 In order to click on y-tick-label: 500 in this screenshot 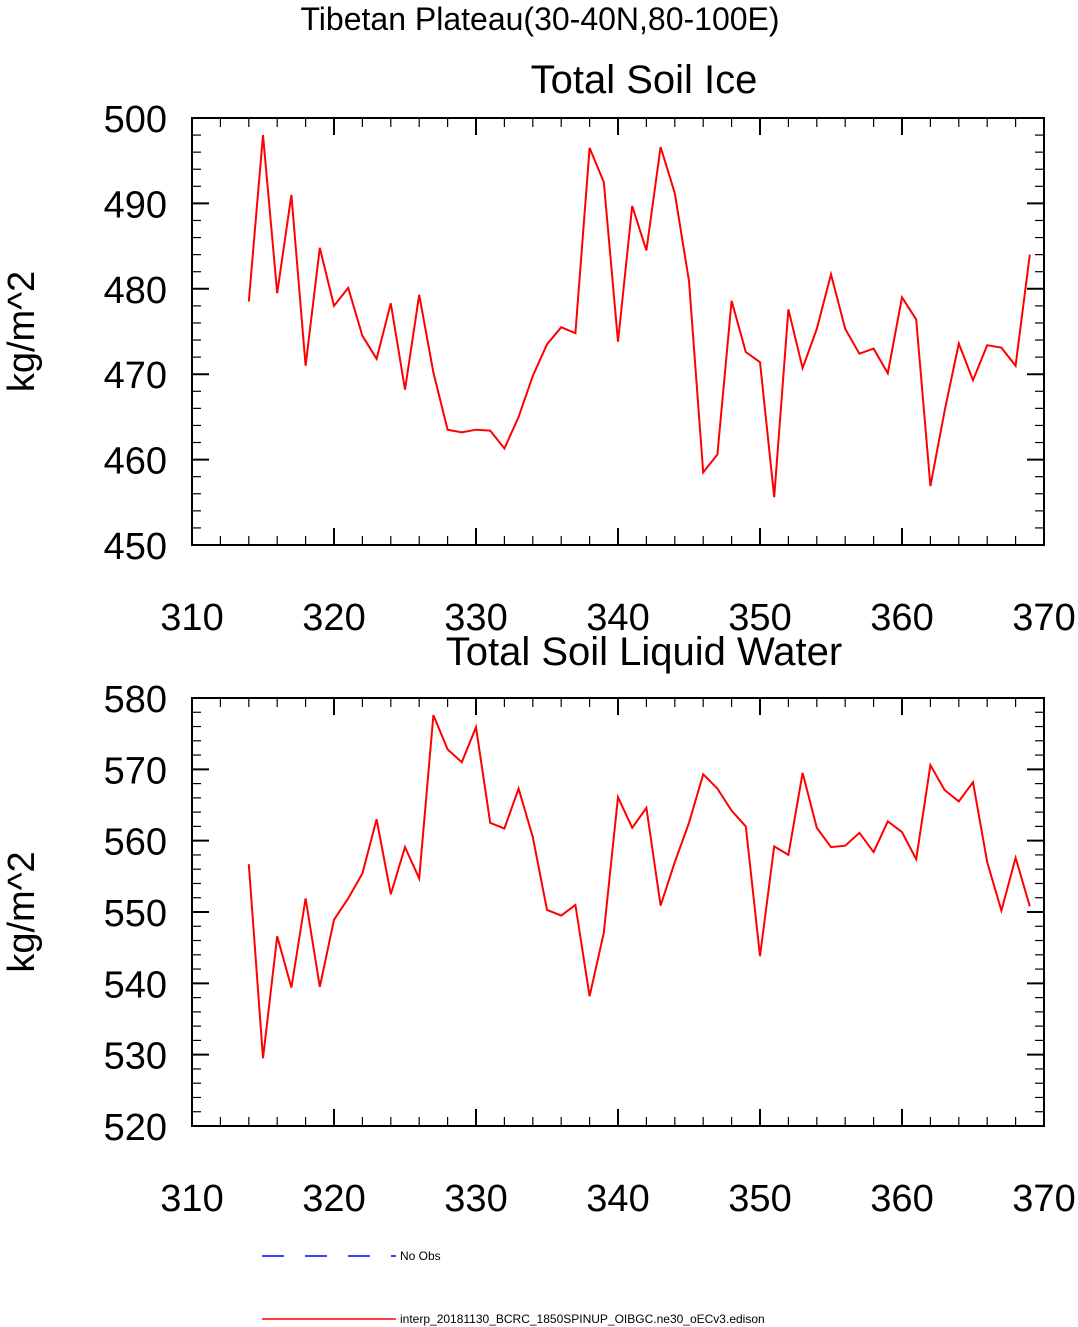, I will do `click(135, 120)`.